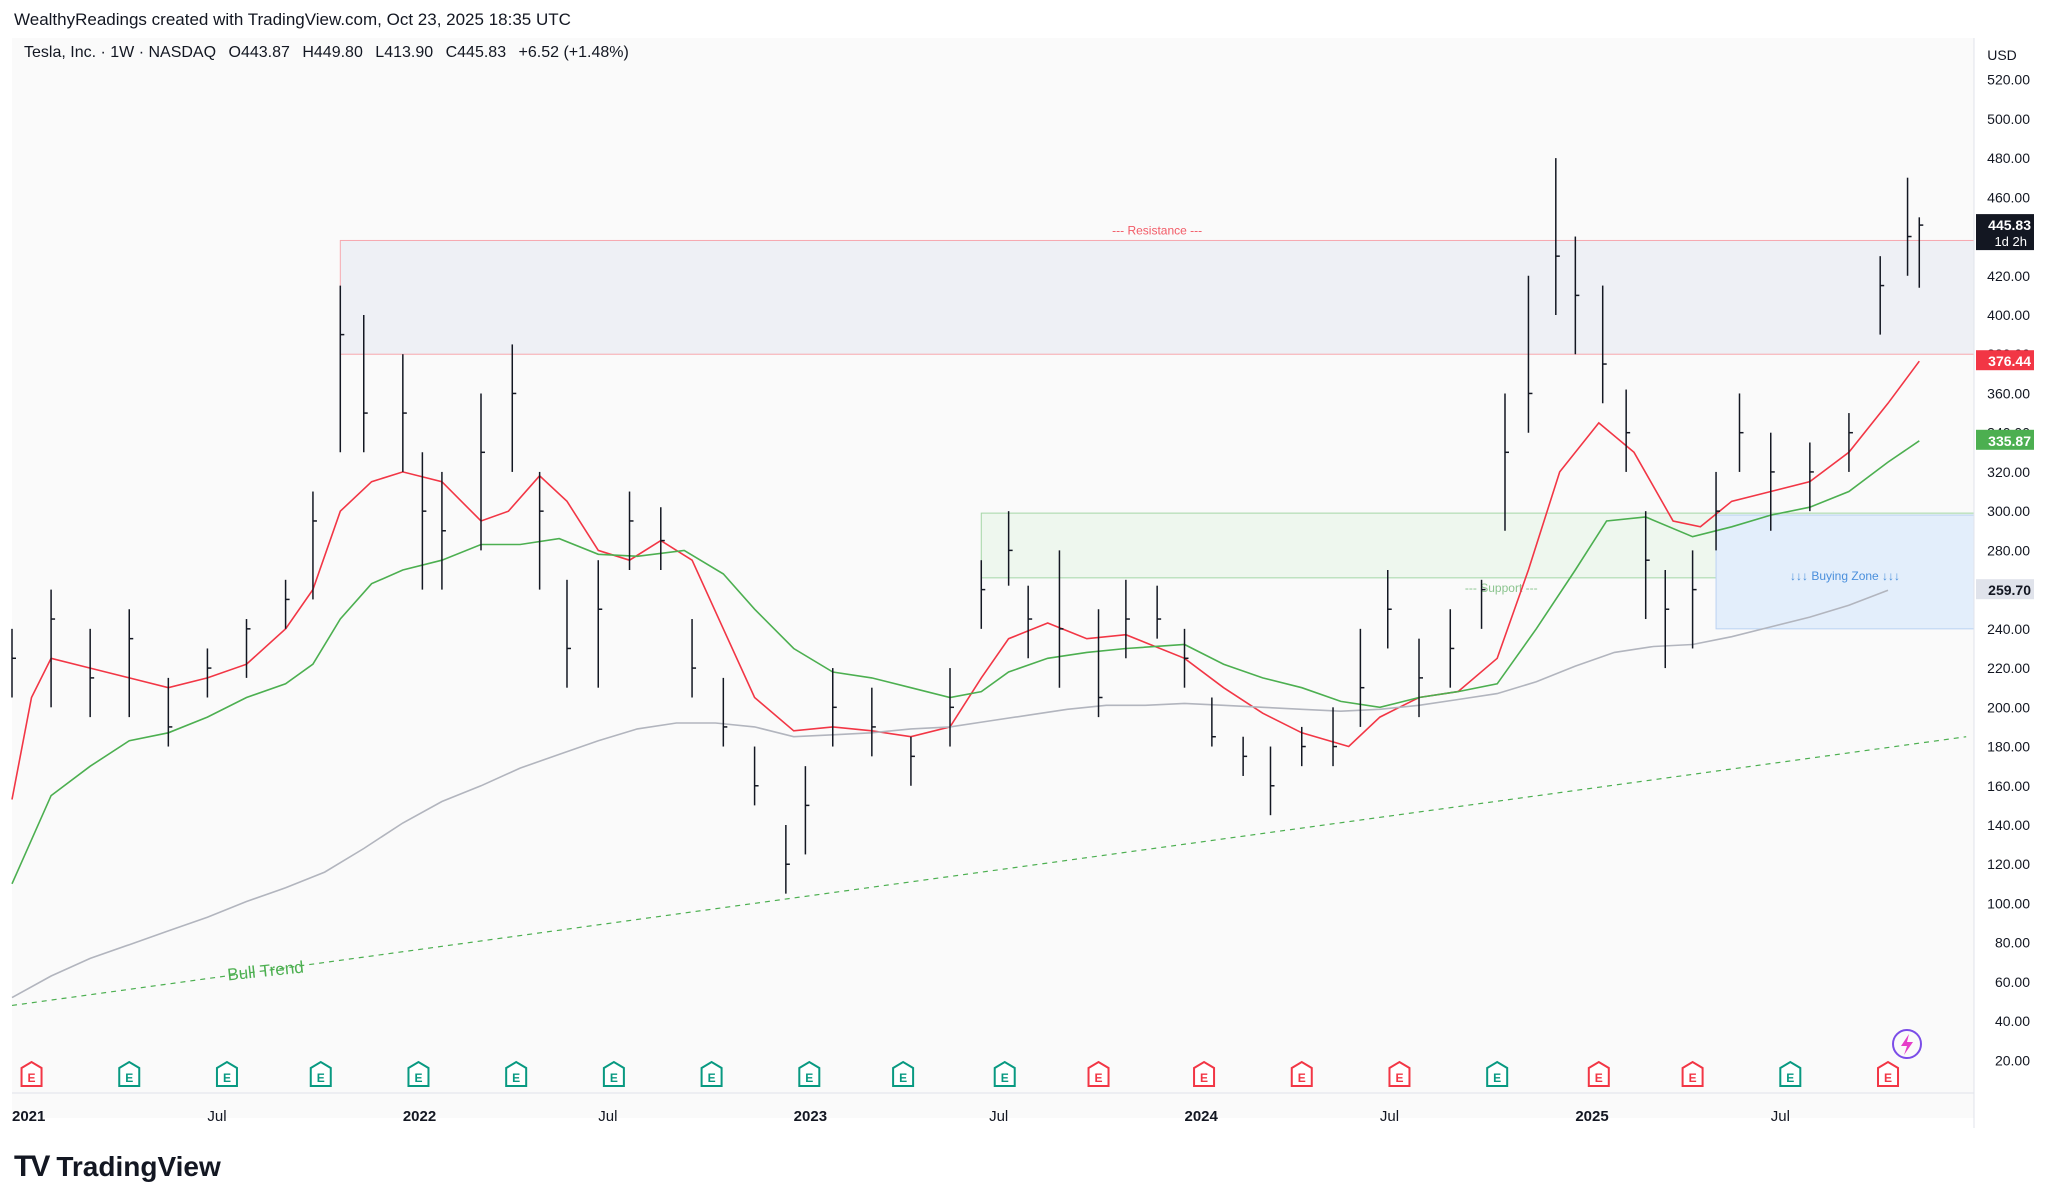 The height and width of the screenshot is (1203, 2054). I want to click on y-tick-label: 480.00, so click(2008, 158).